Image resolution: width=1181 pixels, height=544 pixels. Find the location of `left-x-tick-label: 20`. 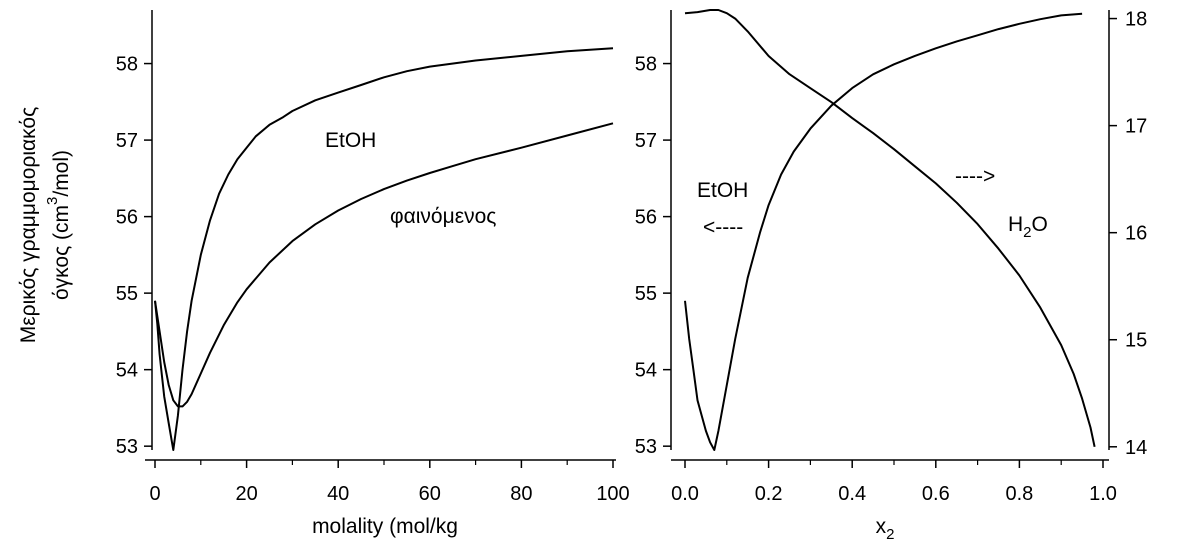

left-x-tick-label: 20 is located at coordinates (246, 494).